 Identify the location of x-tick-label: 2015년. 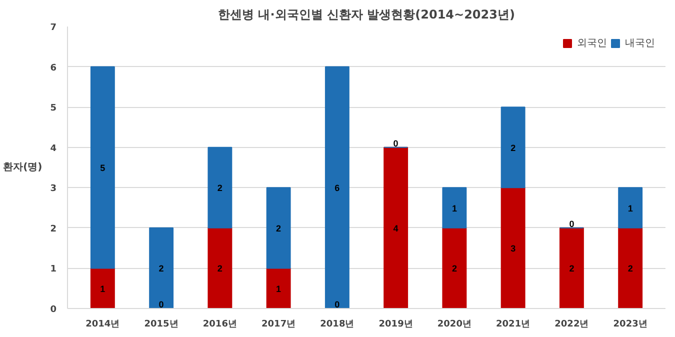
(161, 325).